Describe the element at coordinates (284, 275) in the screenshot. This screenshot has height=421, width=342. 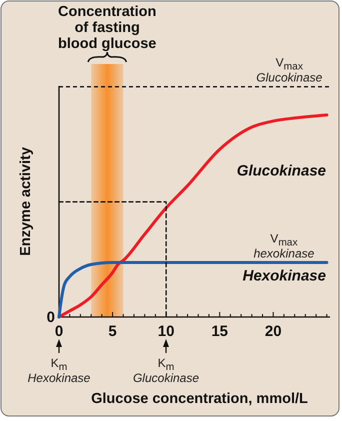
I see `series-label: Hexokinase` at that location.